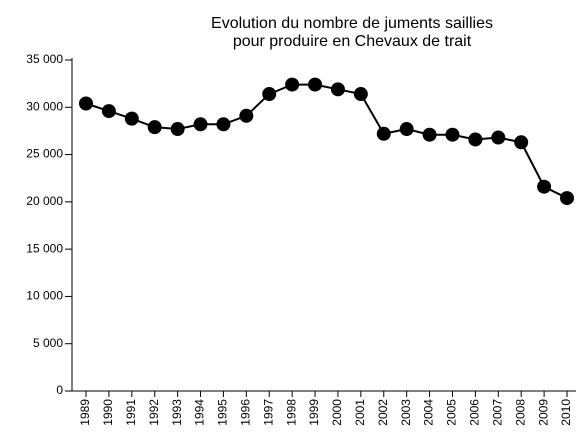  What do you see at coordinates (337, 412) in the screenshot?
I see `x-tick-label: 2000` at bounding box center [337, 412].